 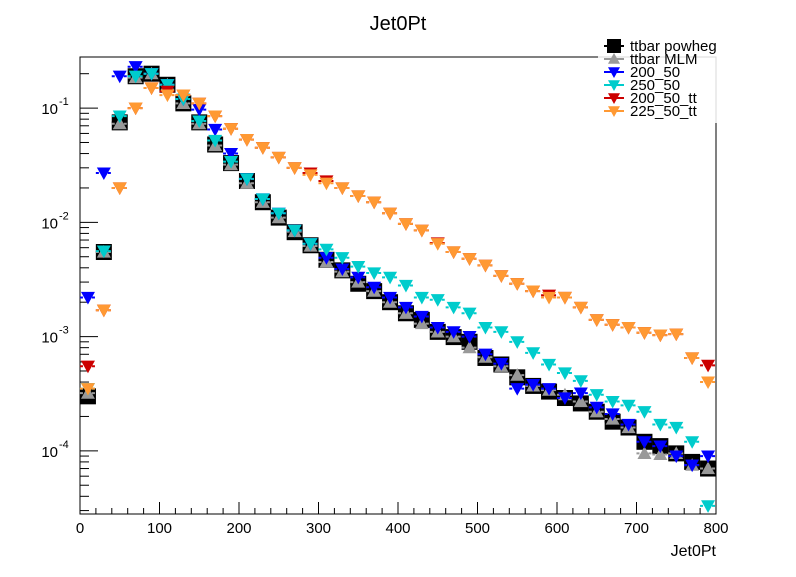 I want to click on x-axis: 0 100 200 300 400 500 600 700 800, so click(x=402, y=519).